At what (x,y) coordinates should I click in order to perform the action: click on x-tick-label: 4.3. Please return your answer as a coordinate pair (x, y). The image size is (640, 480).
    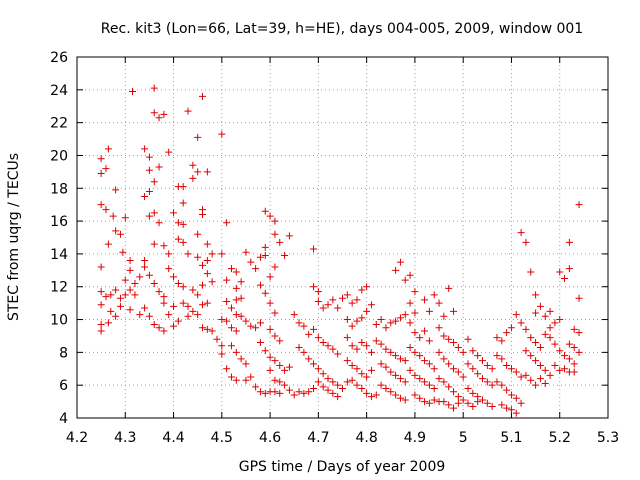
    Looking at the image, I should click on (125, 438).